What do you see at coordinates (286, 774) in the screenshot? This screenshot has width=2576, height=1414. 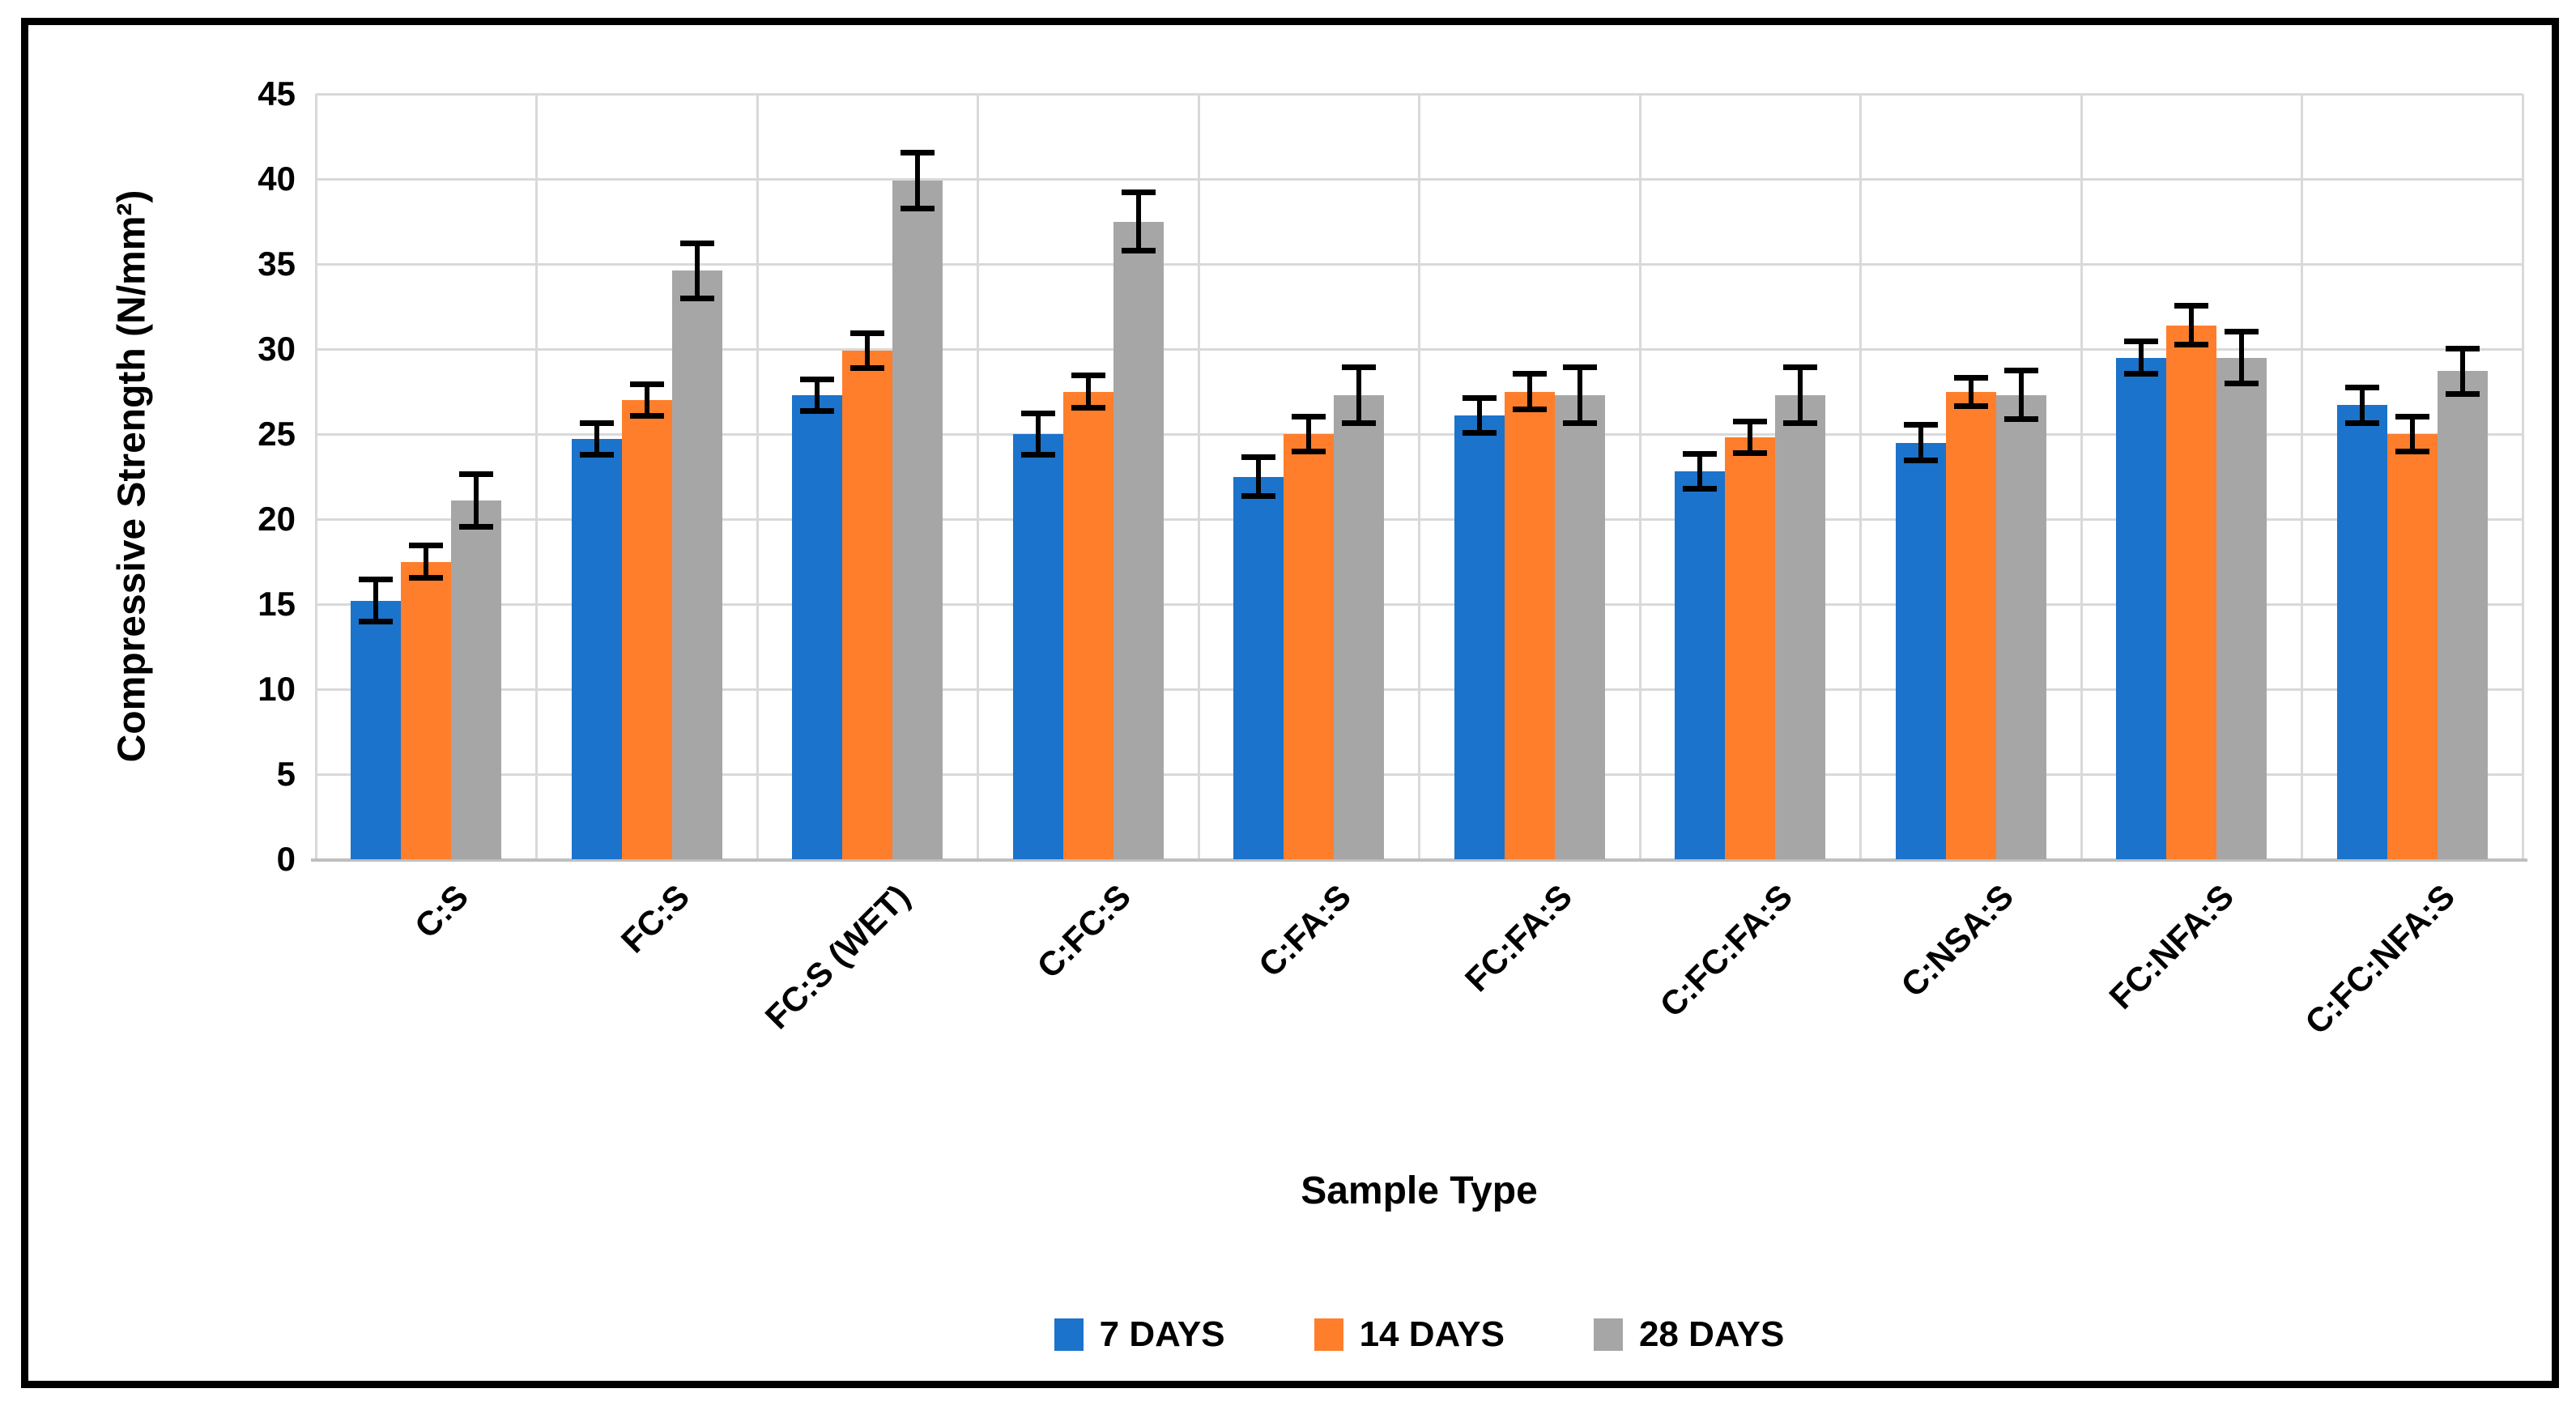 I see `y-tick-label-5: 5` at bounding box center [286, 774].